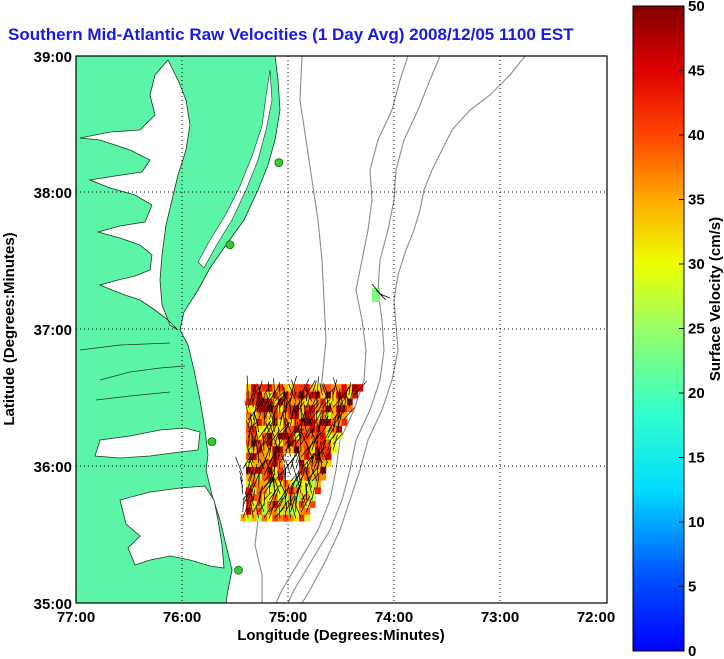 The height and width of the screenshot is (659, 724). I want to click on y-tick-label: 38:00, so click(53, 193).